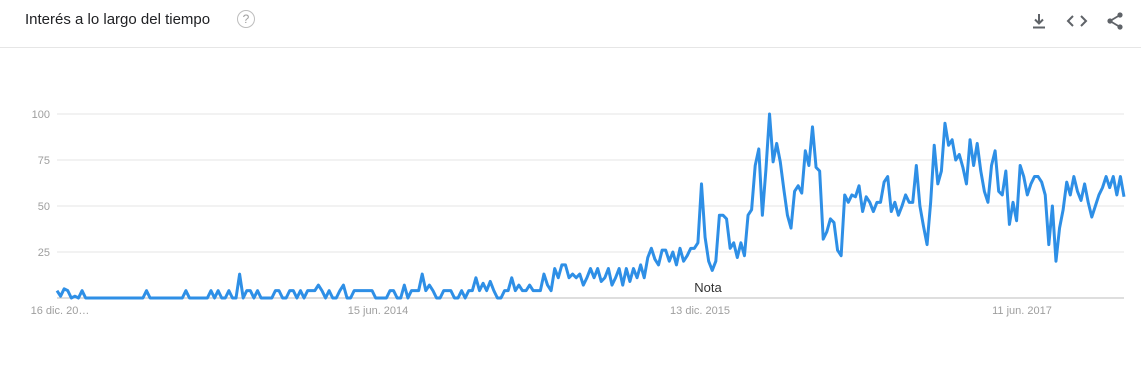 The height and width of the screenshot is (386, 1141). I want to click on share-icon, so click(1115, 21).